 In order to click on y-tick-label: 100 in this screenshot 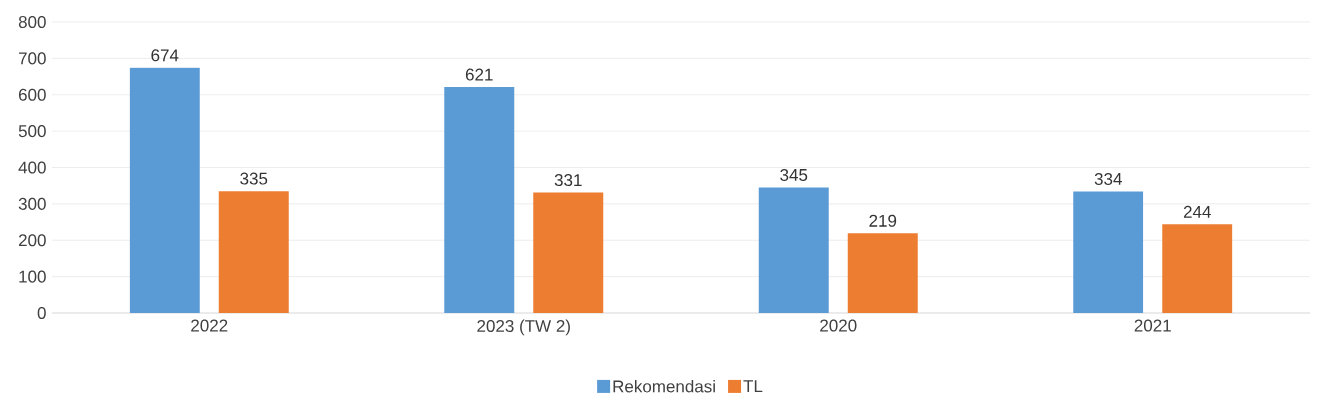, I will do `click(32, 276)`.